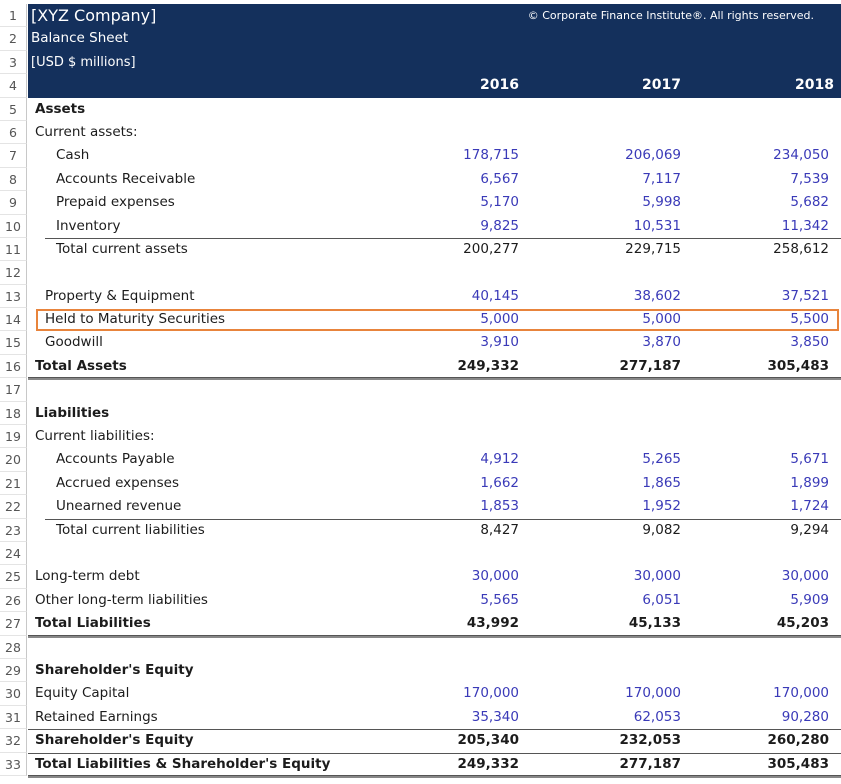 The image size is (841, 784). Describe the element at coordinates (653, 248) in the screenshot. I see `value-2017: 229,715` at that location.